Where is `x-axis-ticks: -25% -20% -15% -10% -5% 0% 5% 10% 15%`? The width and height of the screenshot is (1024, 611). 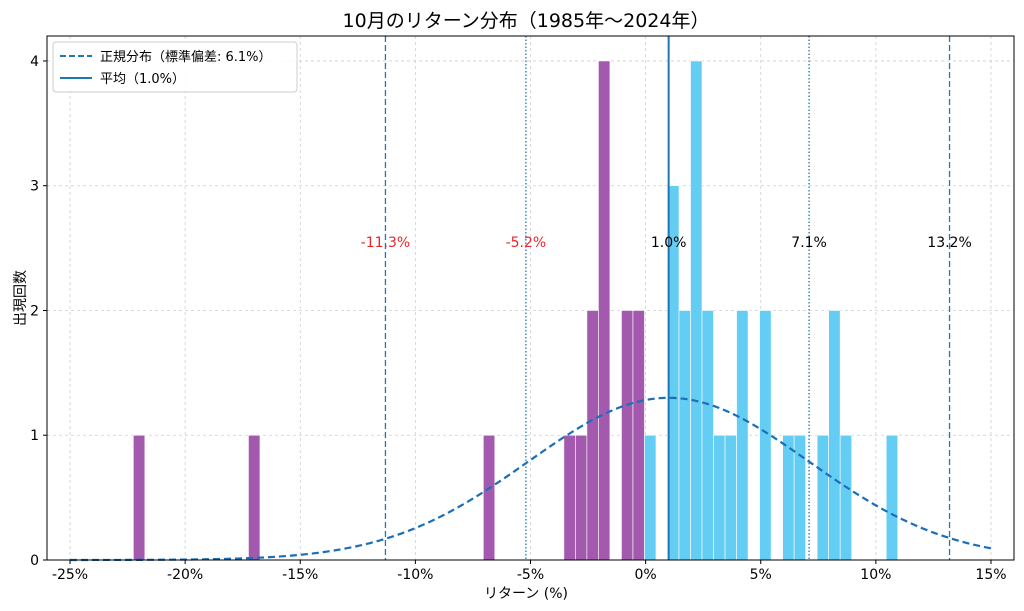
x-axis-ticks: -25% -20% -15% -10% -5% 0% 5% 10% 15% is located at coordinates (529, 571).